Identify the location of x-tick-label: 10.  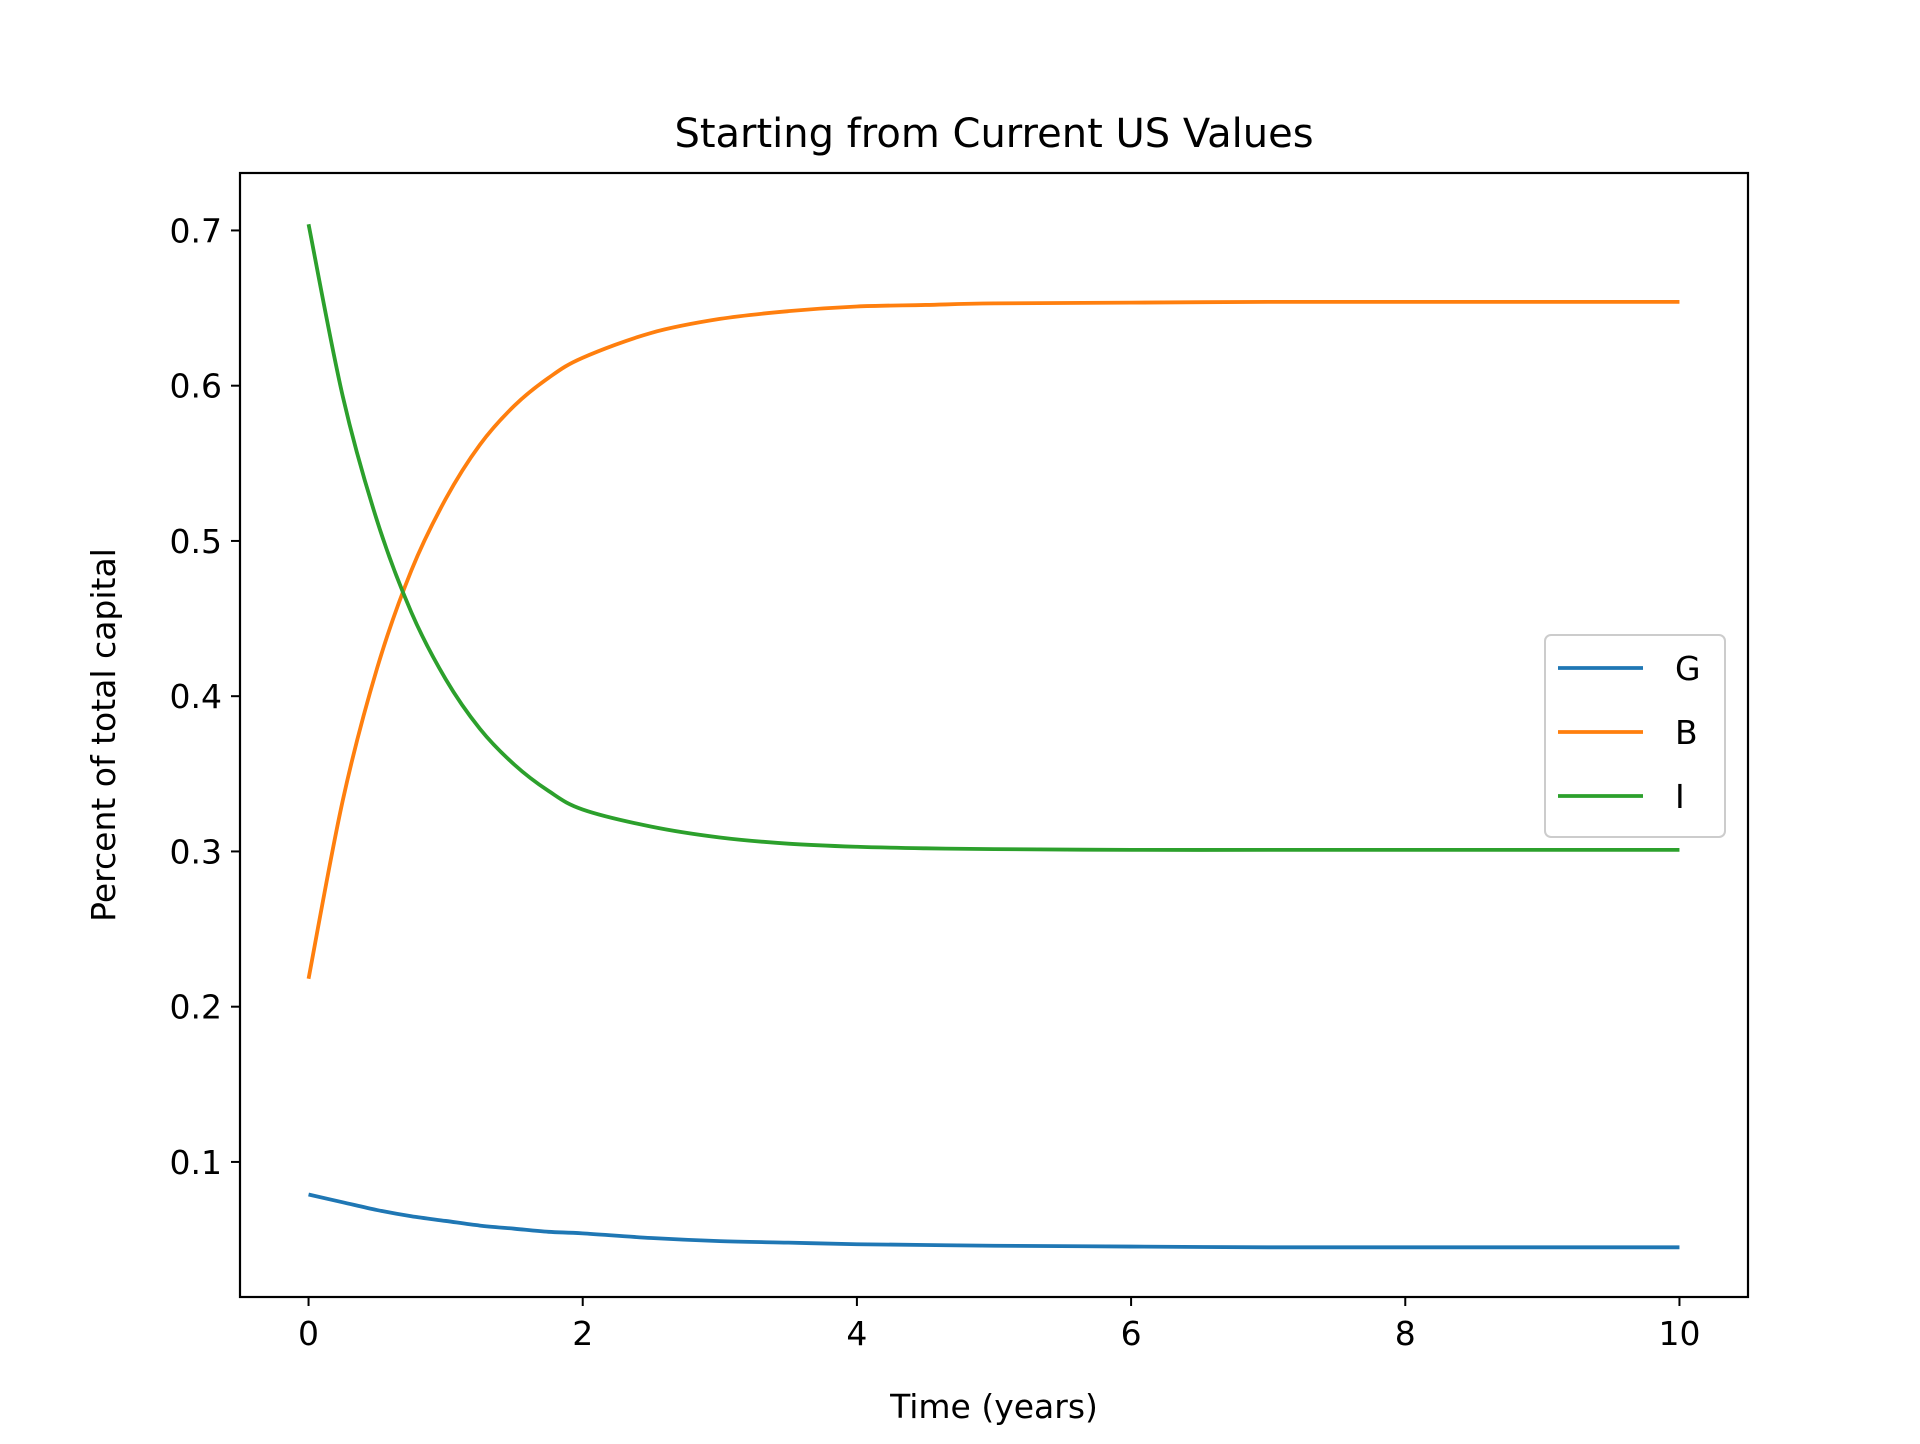
(1679, 1333).